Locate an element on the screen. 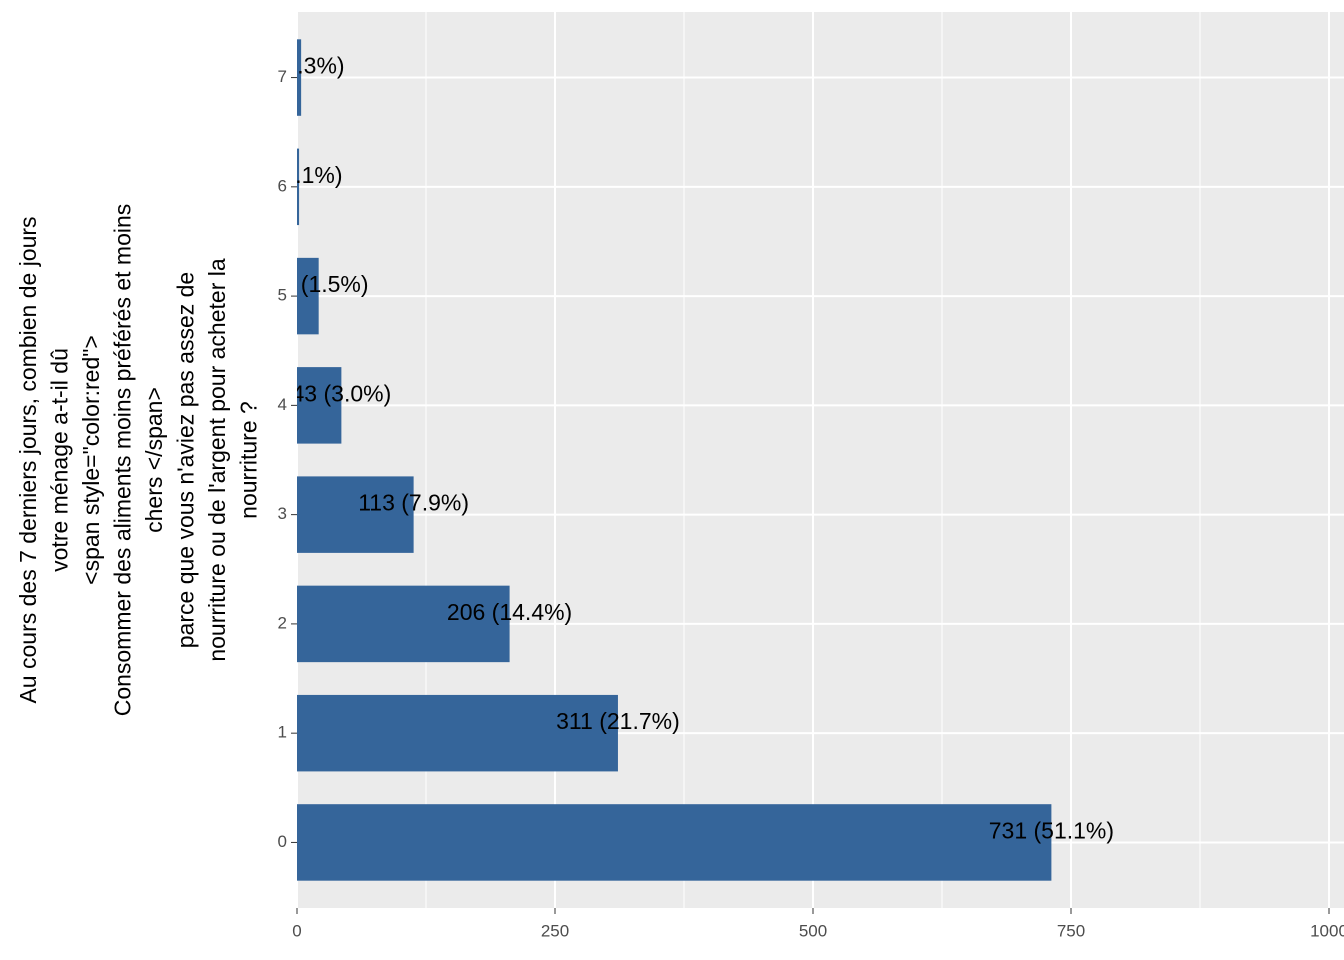  y-tick-label: 6 is located at coordinates (282, 185).